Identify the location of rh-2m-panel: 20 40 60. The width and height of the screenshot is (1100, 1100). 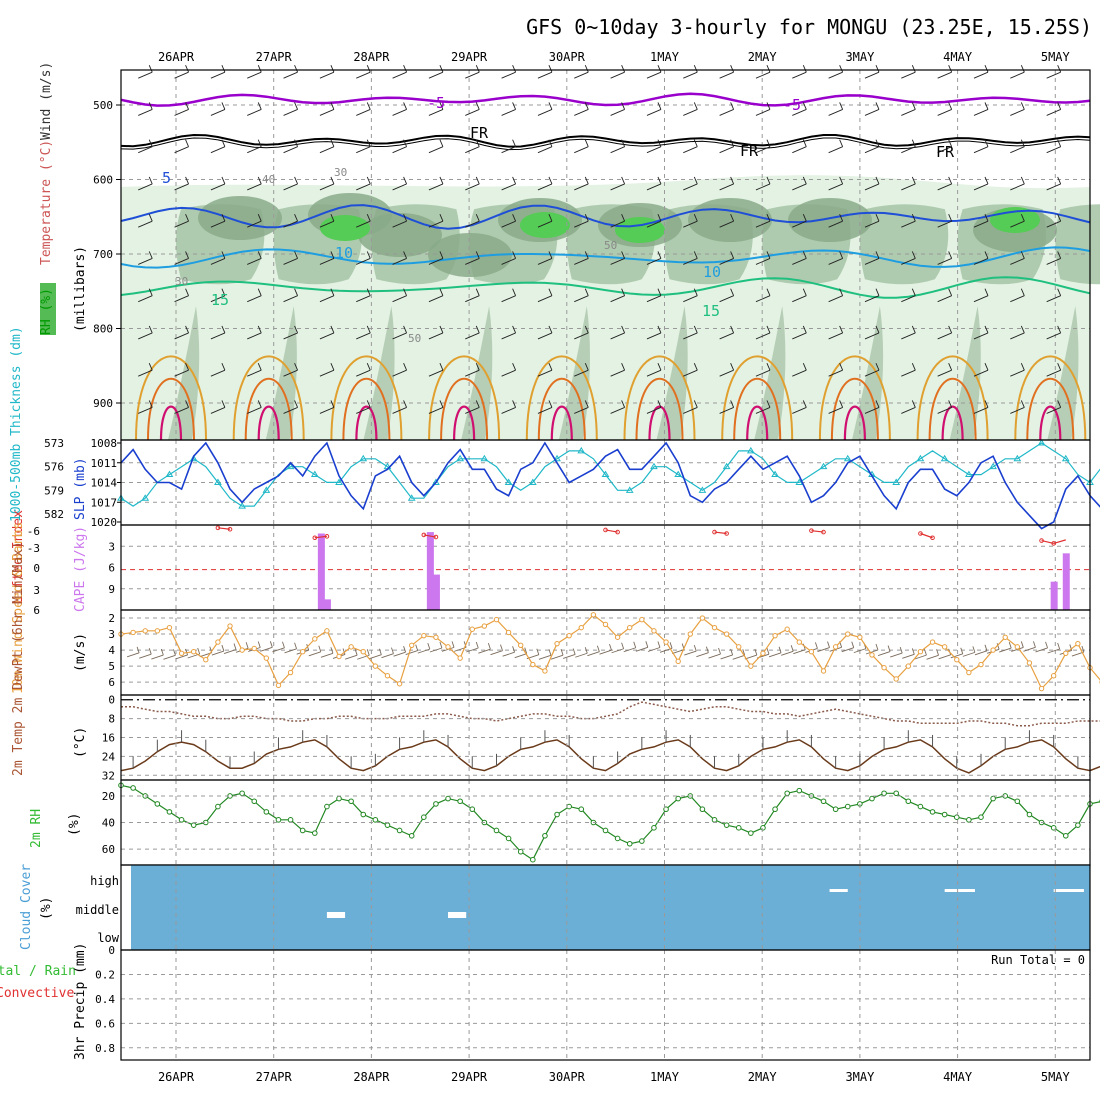
(601, 822).